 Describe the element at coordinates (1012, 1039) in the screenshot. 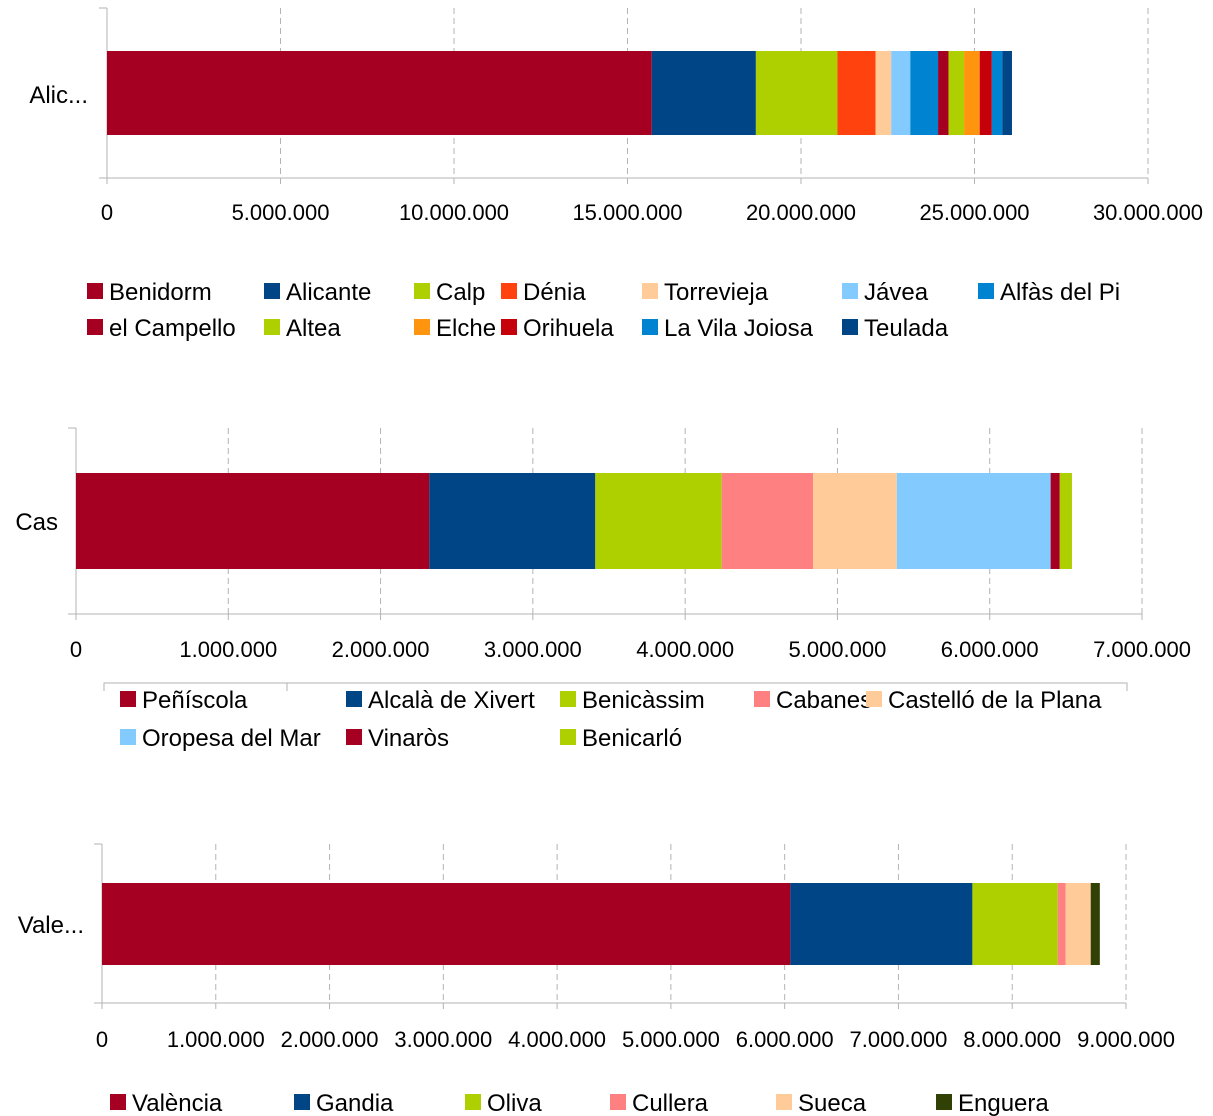

I see `x-tick-label: 8.000.000` at that location.